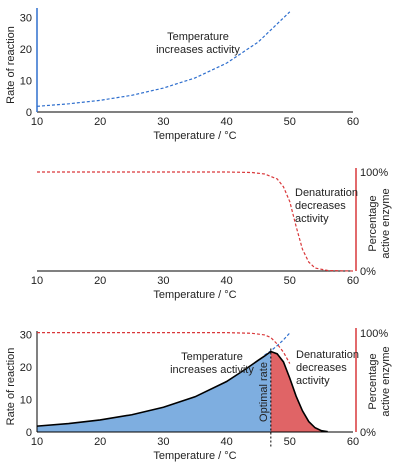  I want to click on active-enzyme-line, so click(164, 348).